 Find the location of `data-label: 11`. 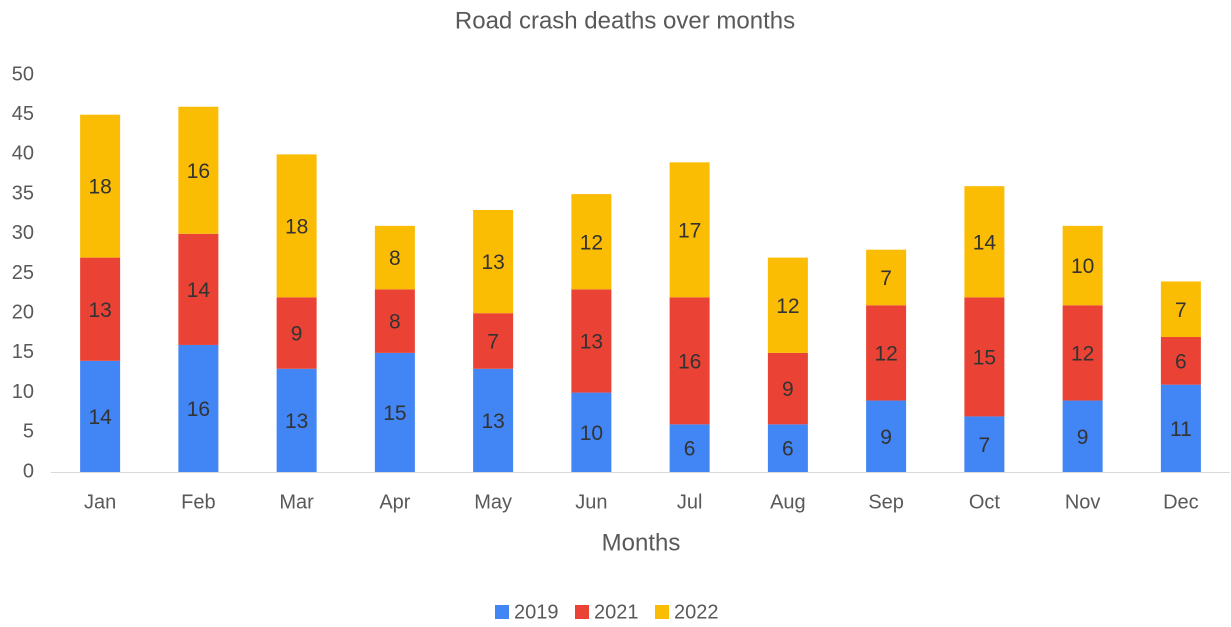

data-label: 11 is located at coordinates (1181, 429).